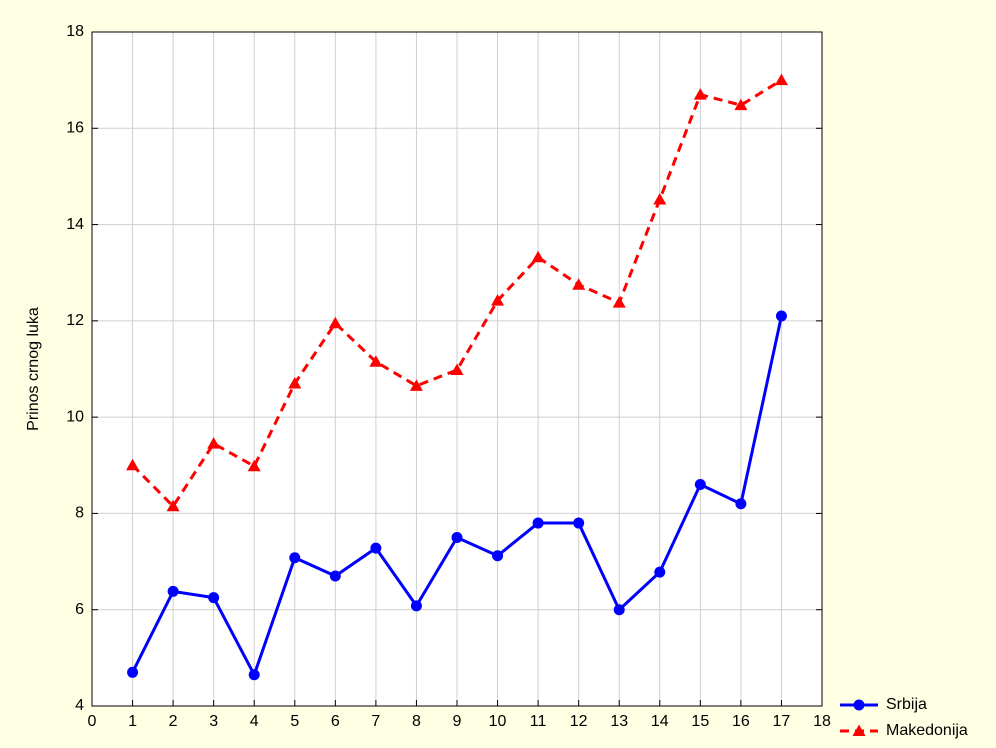  What do you see at coordinates (579, 721) in the screenshot?
I see `x-tick-label: 12` at bounding box center [579, 721].